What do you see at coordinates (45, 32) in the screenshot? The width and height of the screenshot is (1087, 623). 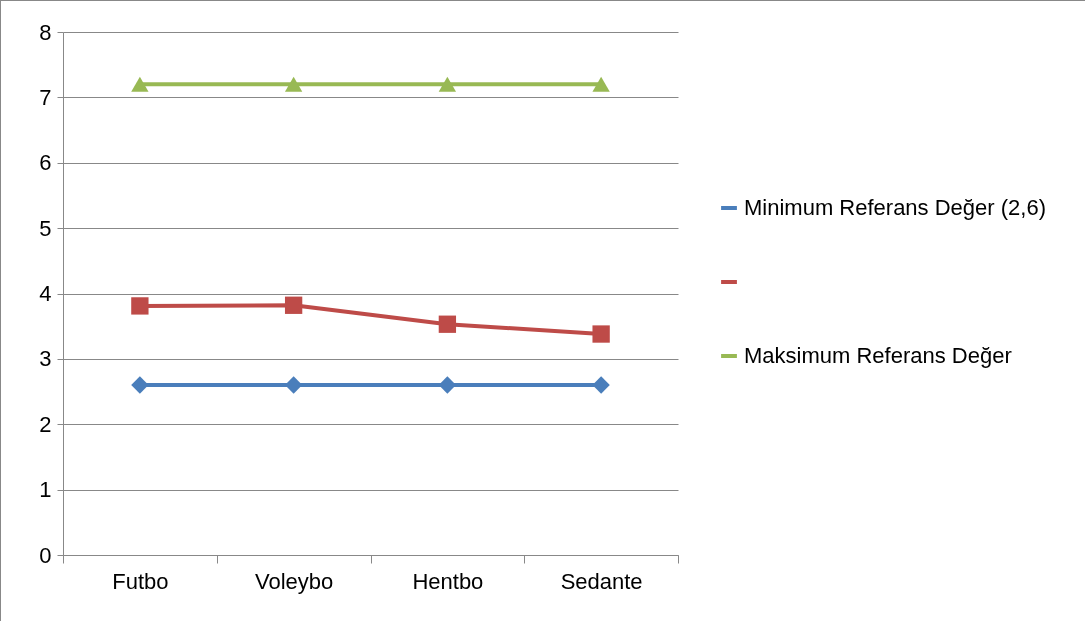 I see `y-tick-label: 8` at bounding box center [45, 32].